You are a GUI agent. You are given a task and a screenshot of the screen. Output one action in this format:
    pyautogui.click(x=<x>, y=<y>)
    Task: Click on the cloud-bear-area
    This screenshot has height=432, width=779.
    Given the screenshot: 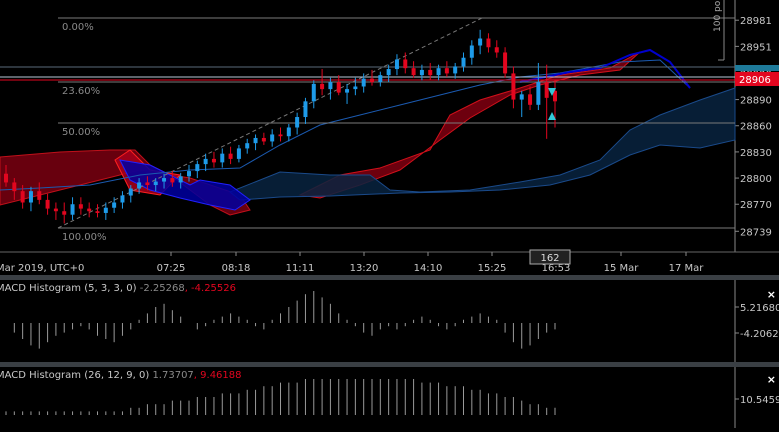 What is the action you would take?
    pyautogui.click(x=125, y=182)
    